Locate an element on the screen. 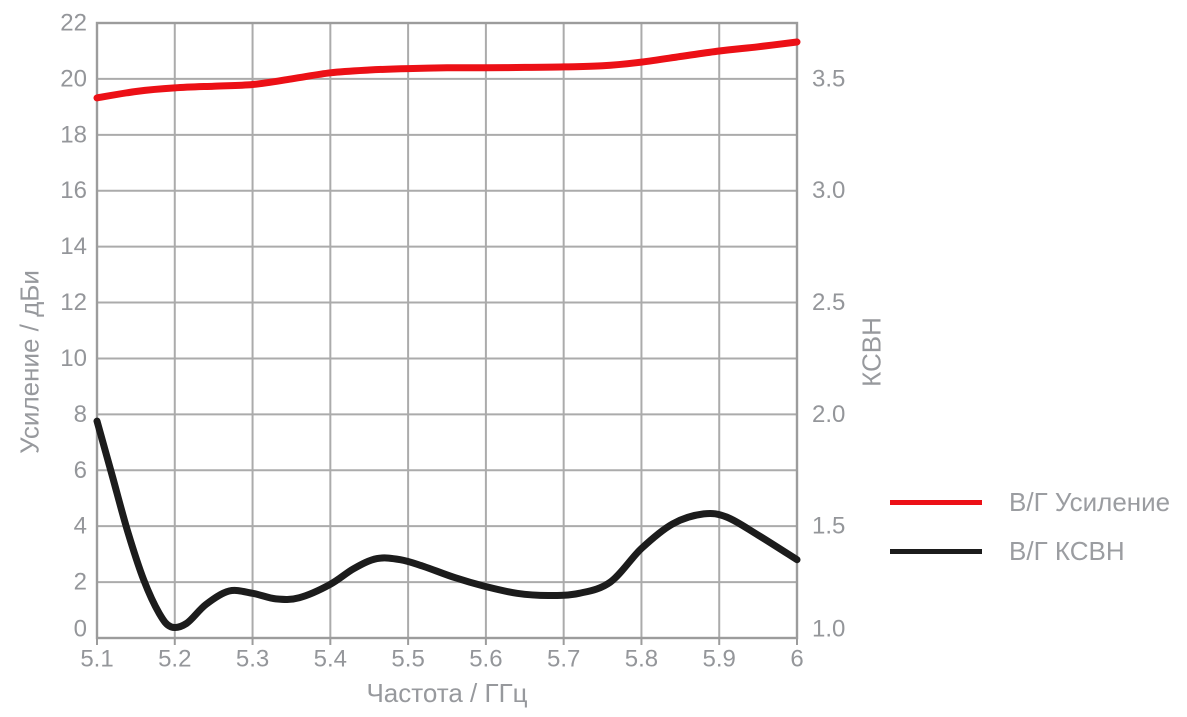 The width and height of the screenshot is (1187, 717). x-axis-tick-label: 5.6 is located at coordinates (485, 659).